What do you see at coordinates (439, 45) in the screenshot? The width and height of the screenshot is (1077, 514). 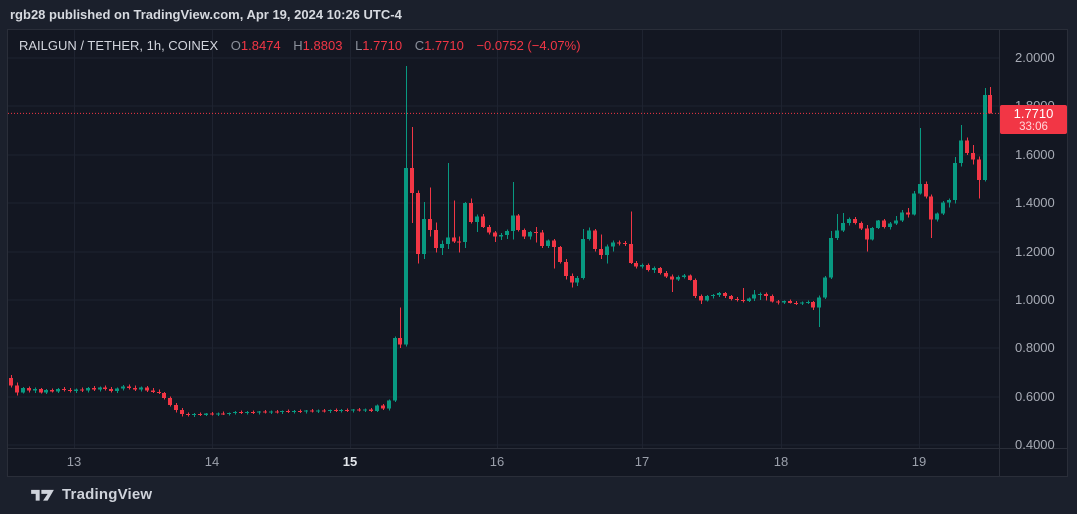 I see `ohlc-close: C1.7710` at bounding box center [439, 45].